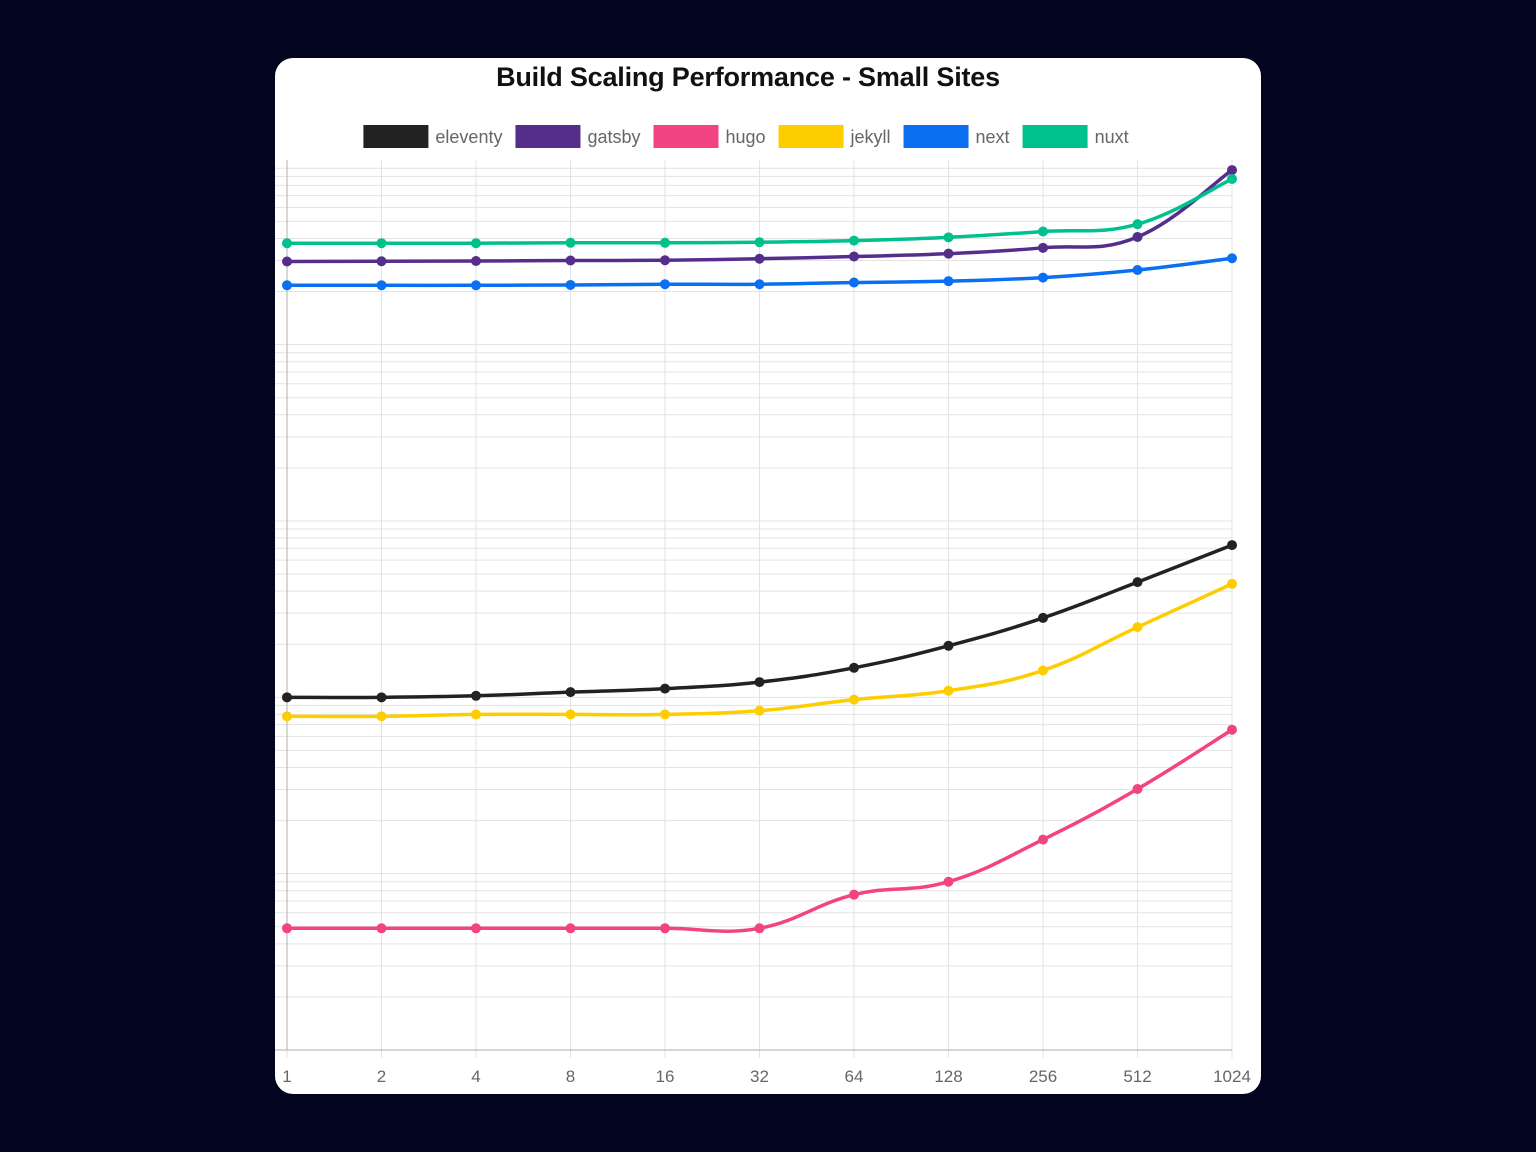 This screenshot has width=1536, height=1152. Describe the element at coordinates (759, 650) in the screenshot. I see `series-jekyll` at that location.